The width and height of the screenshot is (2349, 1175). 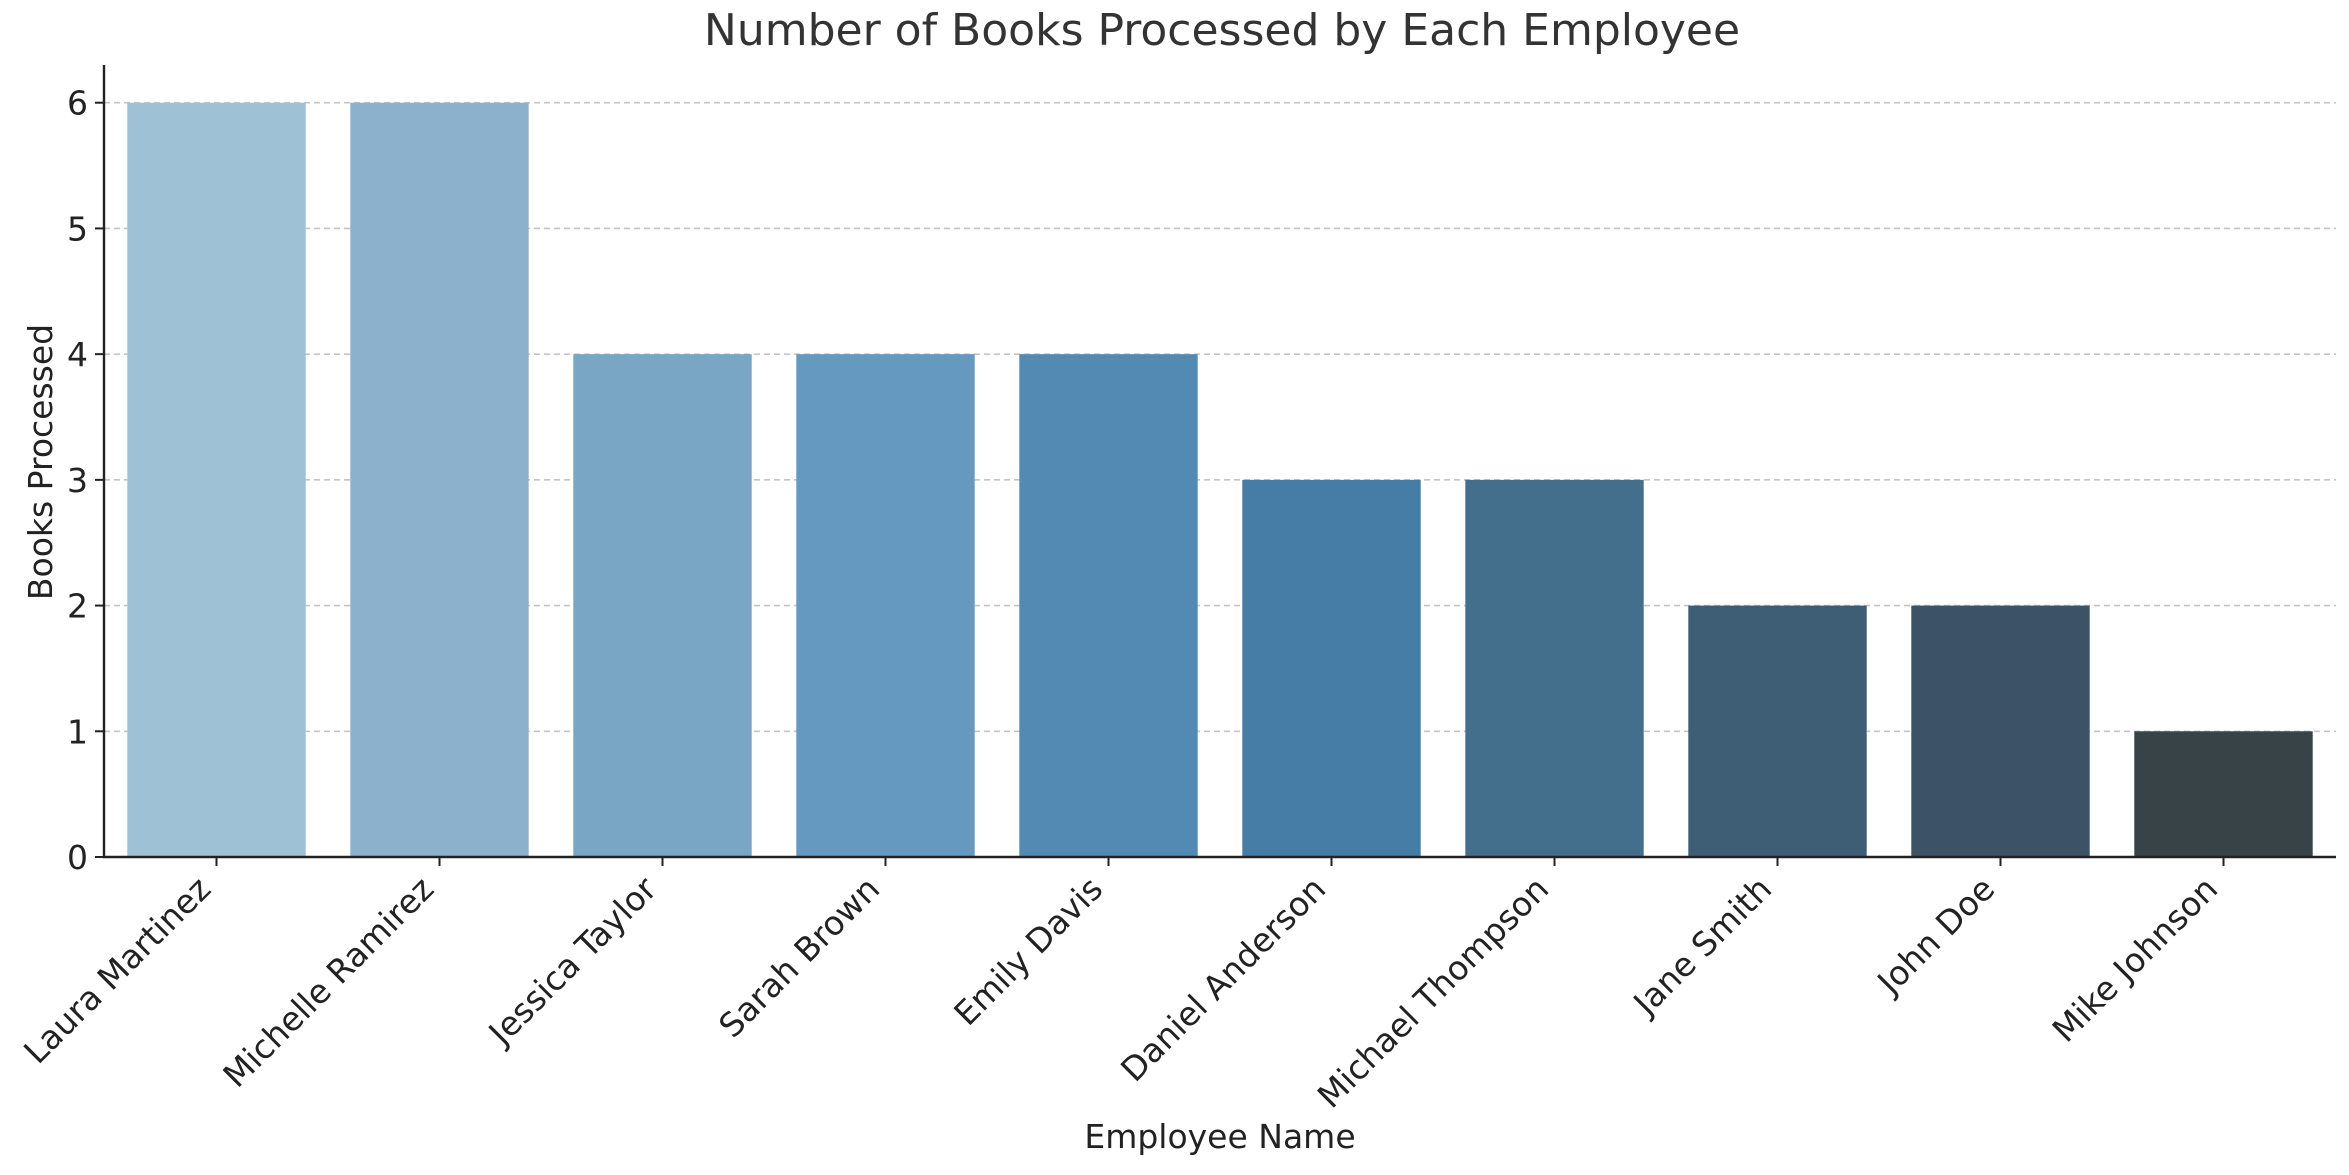 What do you see at coordinates (77, 354) in the screenshot?
I see `y-tick-label: 4` at bounding box center [77, 354].